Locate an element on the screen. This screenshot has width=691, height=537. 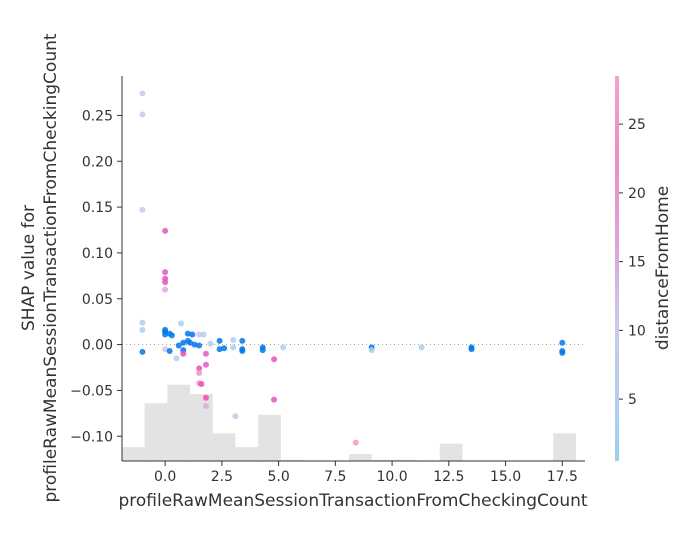
y-tick-label: −0.10 is located at coordinates (91, 437).